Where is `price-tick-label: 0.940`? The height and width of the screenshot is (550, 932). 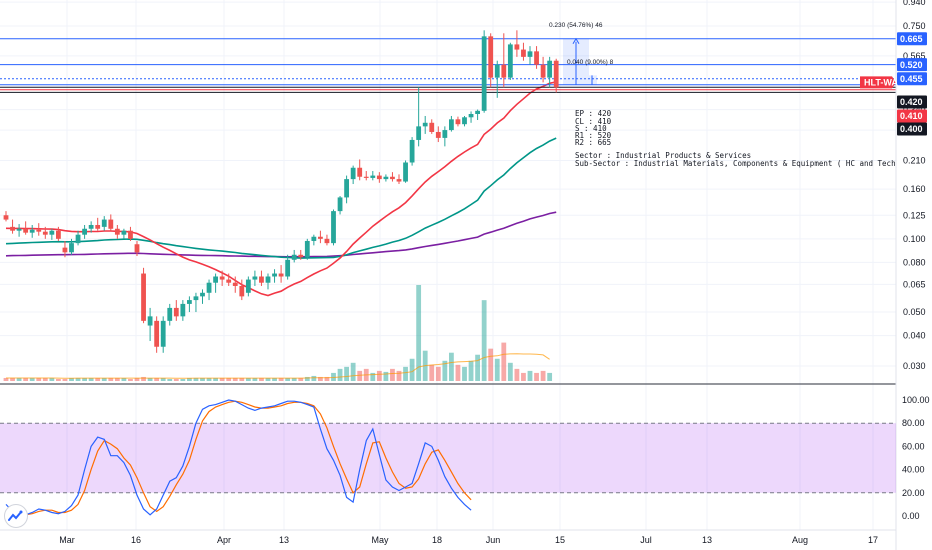
price-tick-label: 0.940 is located at coordinates (914, 3).